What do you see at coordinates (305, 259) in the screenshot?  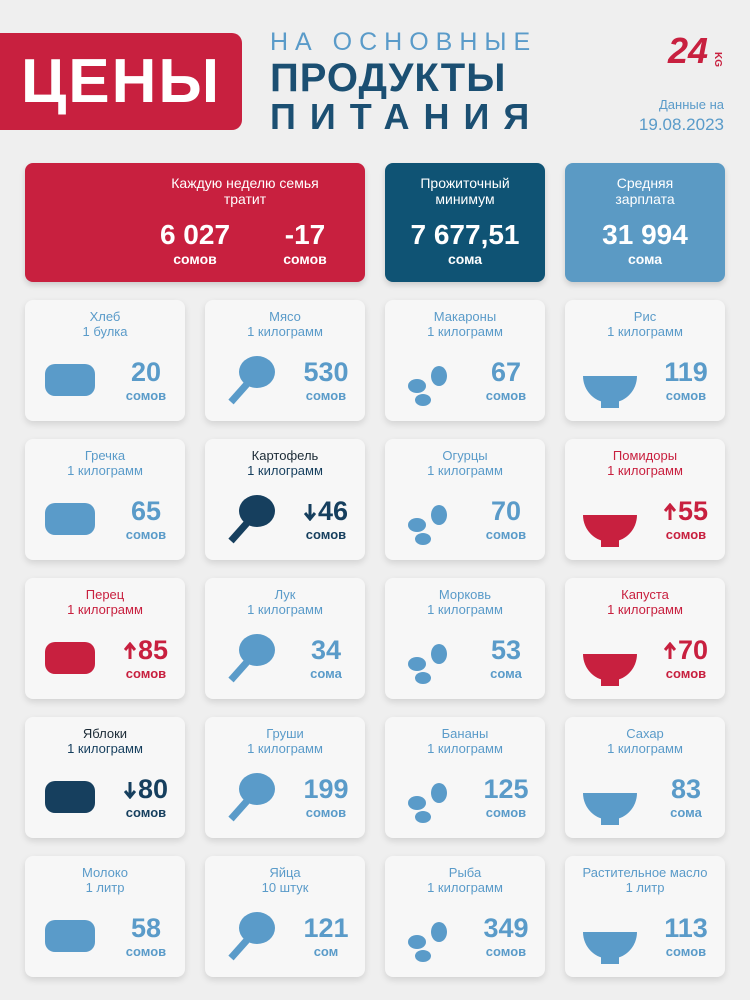 I see `summary-unit: сомов` at bounding box center [305, 259].